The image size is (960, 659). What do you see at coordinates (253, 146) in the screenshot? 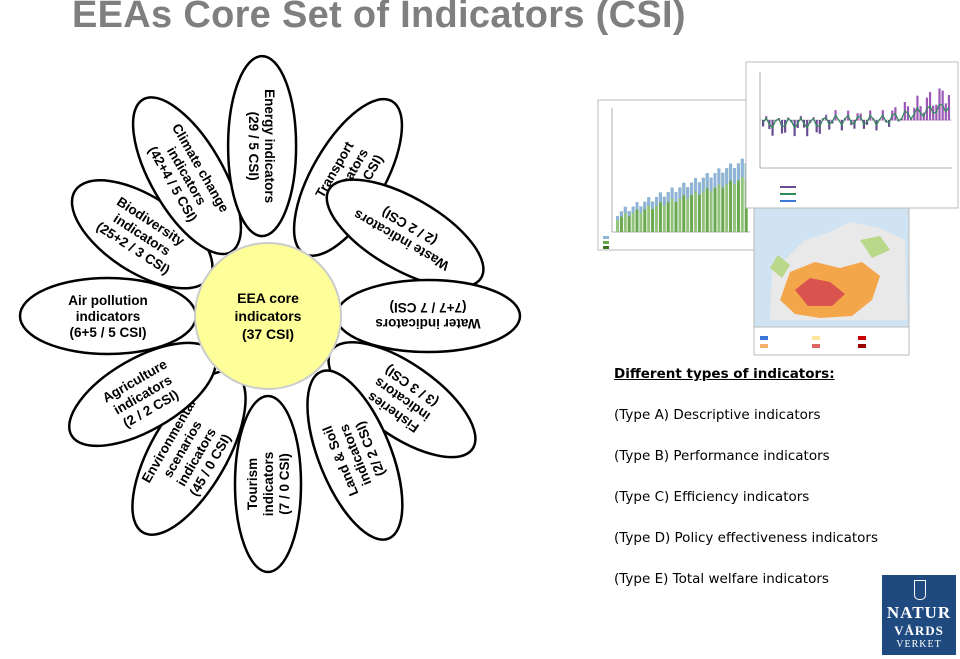
I see `petal-label: (29 / 5 CSI)` at bounding box center [253, 146].